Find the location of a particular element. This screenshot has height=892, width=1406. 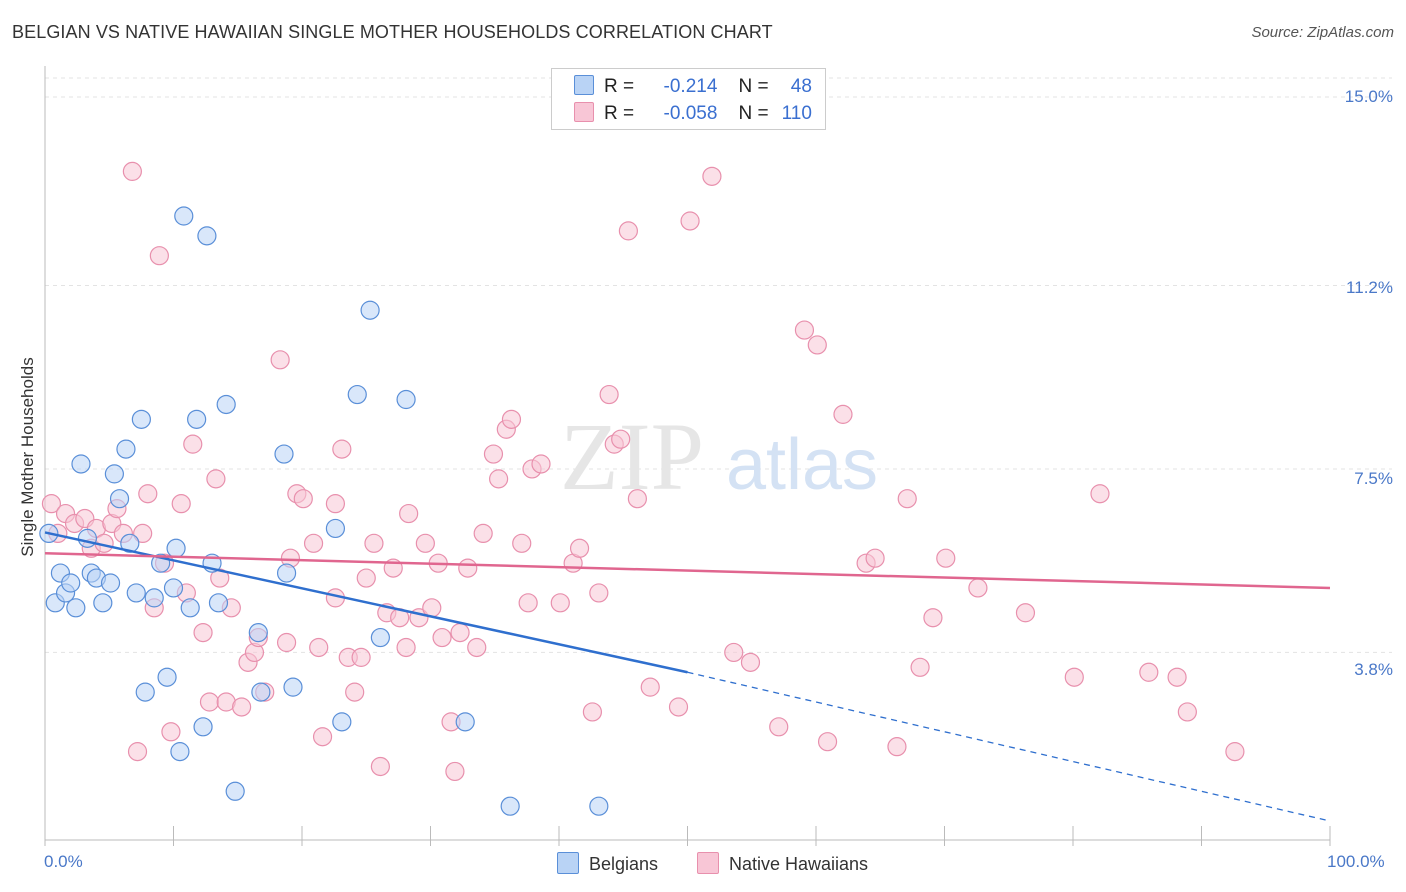

legend-n-label: N = is located at coordinates (753, 86).